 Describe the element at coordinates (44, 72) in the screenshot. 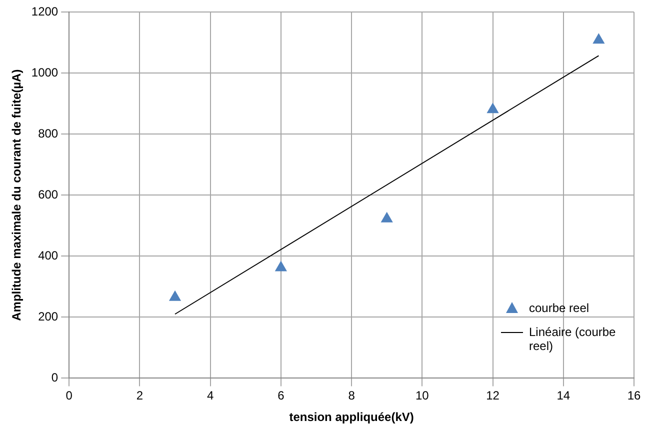

I see `y-tick-label: 1000` at that location.